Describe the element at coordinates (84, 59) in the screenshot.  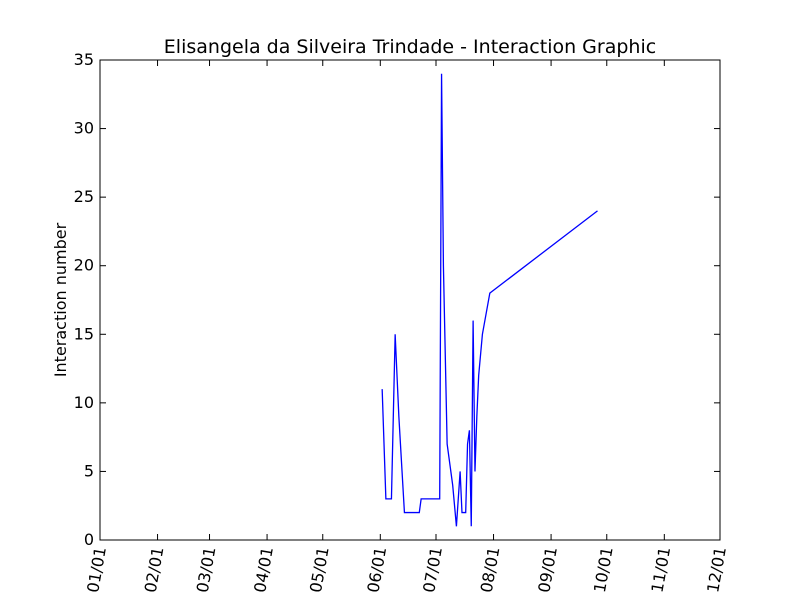
I see `y-tick-label: 35` at that location.